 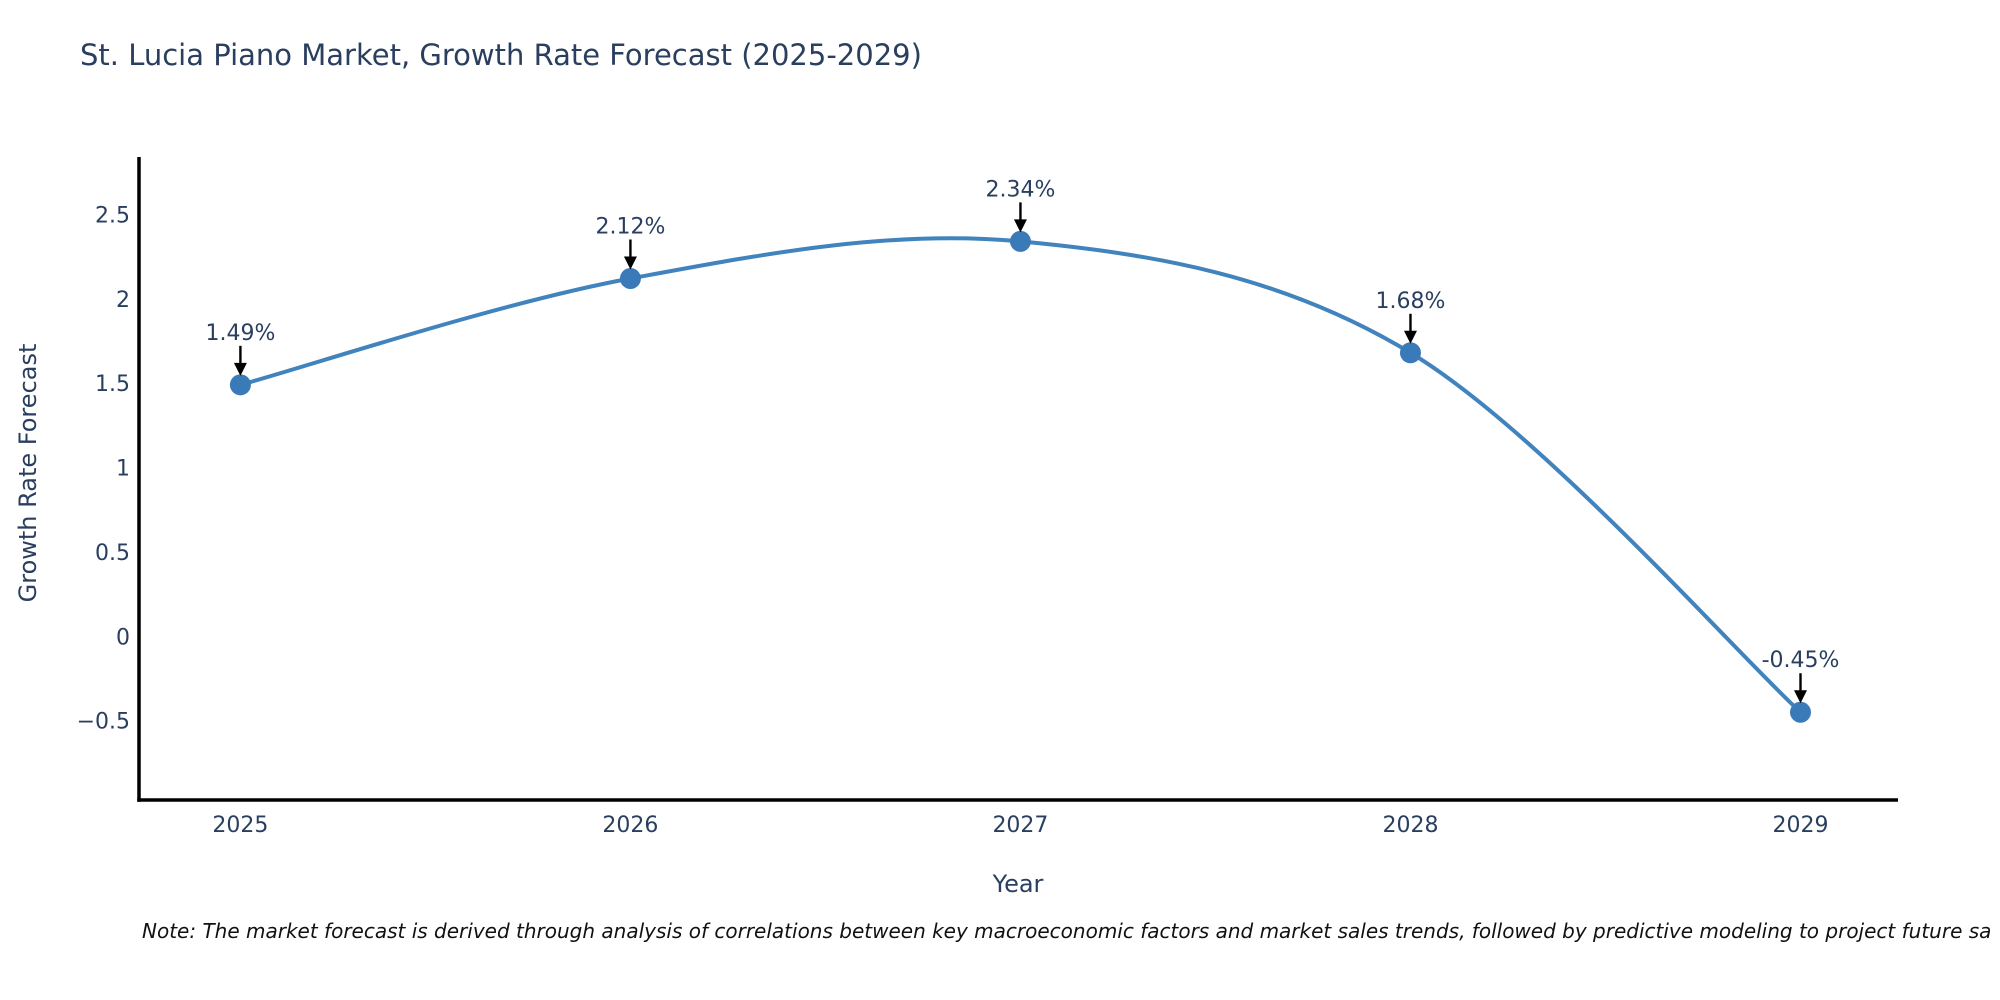 What do you see at coordinates (1021, 189) in the screenshot?
I see `point-value-label: 2.34%` at bounding box center [1021, 189].